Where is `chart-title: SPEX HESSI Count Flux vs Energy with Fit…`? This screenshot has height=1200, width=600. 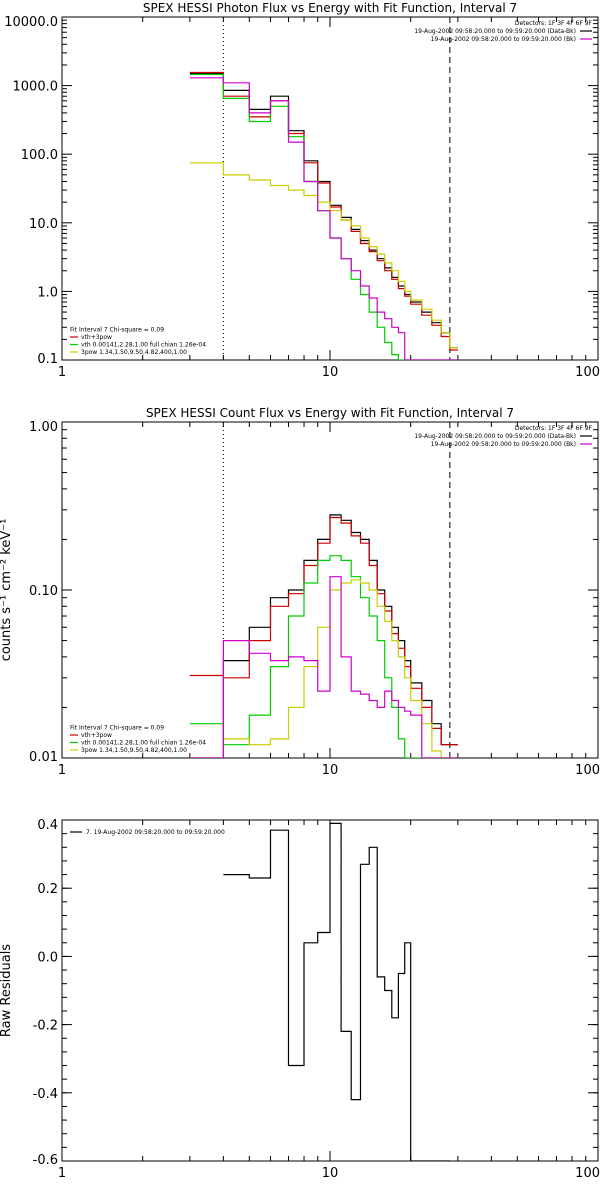
chart-title: SPEX HESSI Count Flux vs Energy with Fit… is located at coordinates (330, 413).